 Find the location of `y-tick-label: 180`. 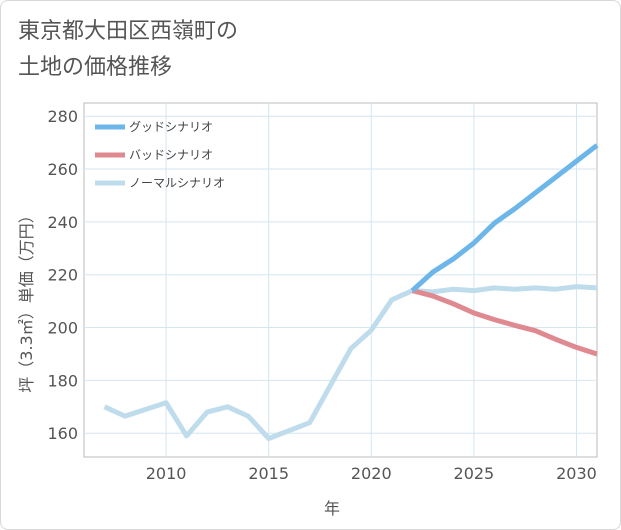

y-tick-label: 180 is located at coordinates (62, 380).